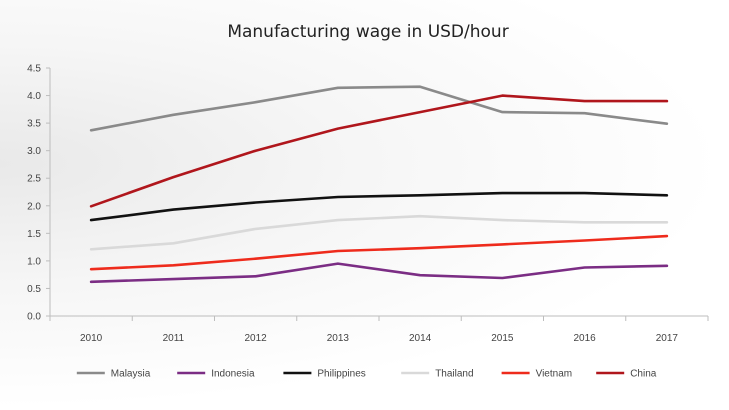 The image size is (729, 410). I want to click on series-line-thailand, so click(379, 232).